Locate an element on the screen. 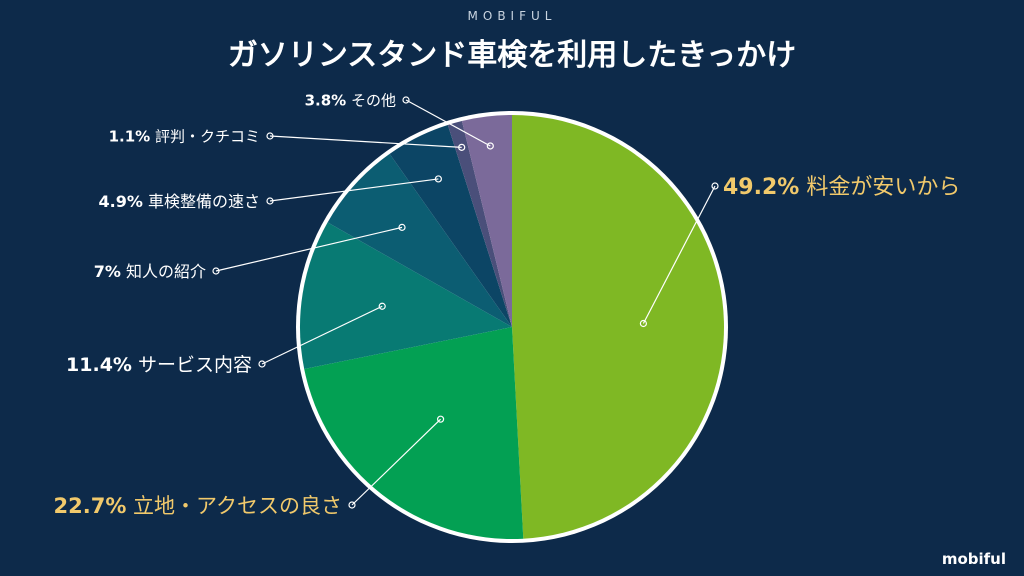 The width and height of the screenshot is (1024, 576). slice-name: 評判・クチコミ is located at coordinates (205, 137).